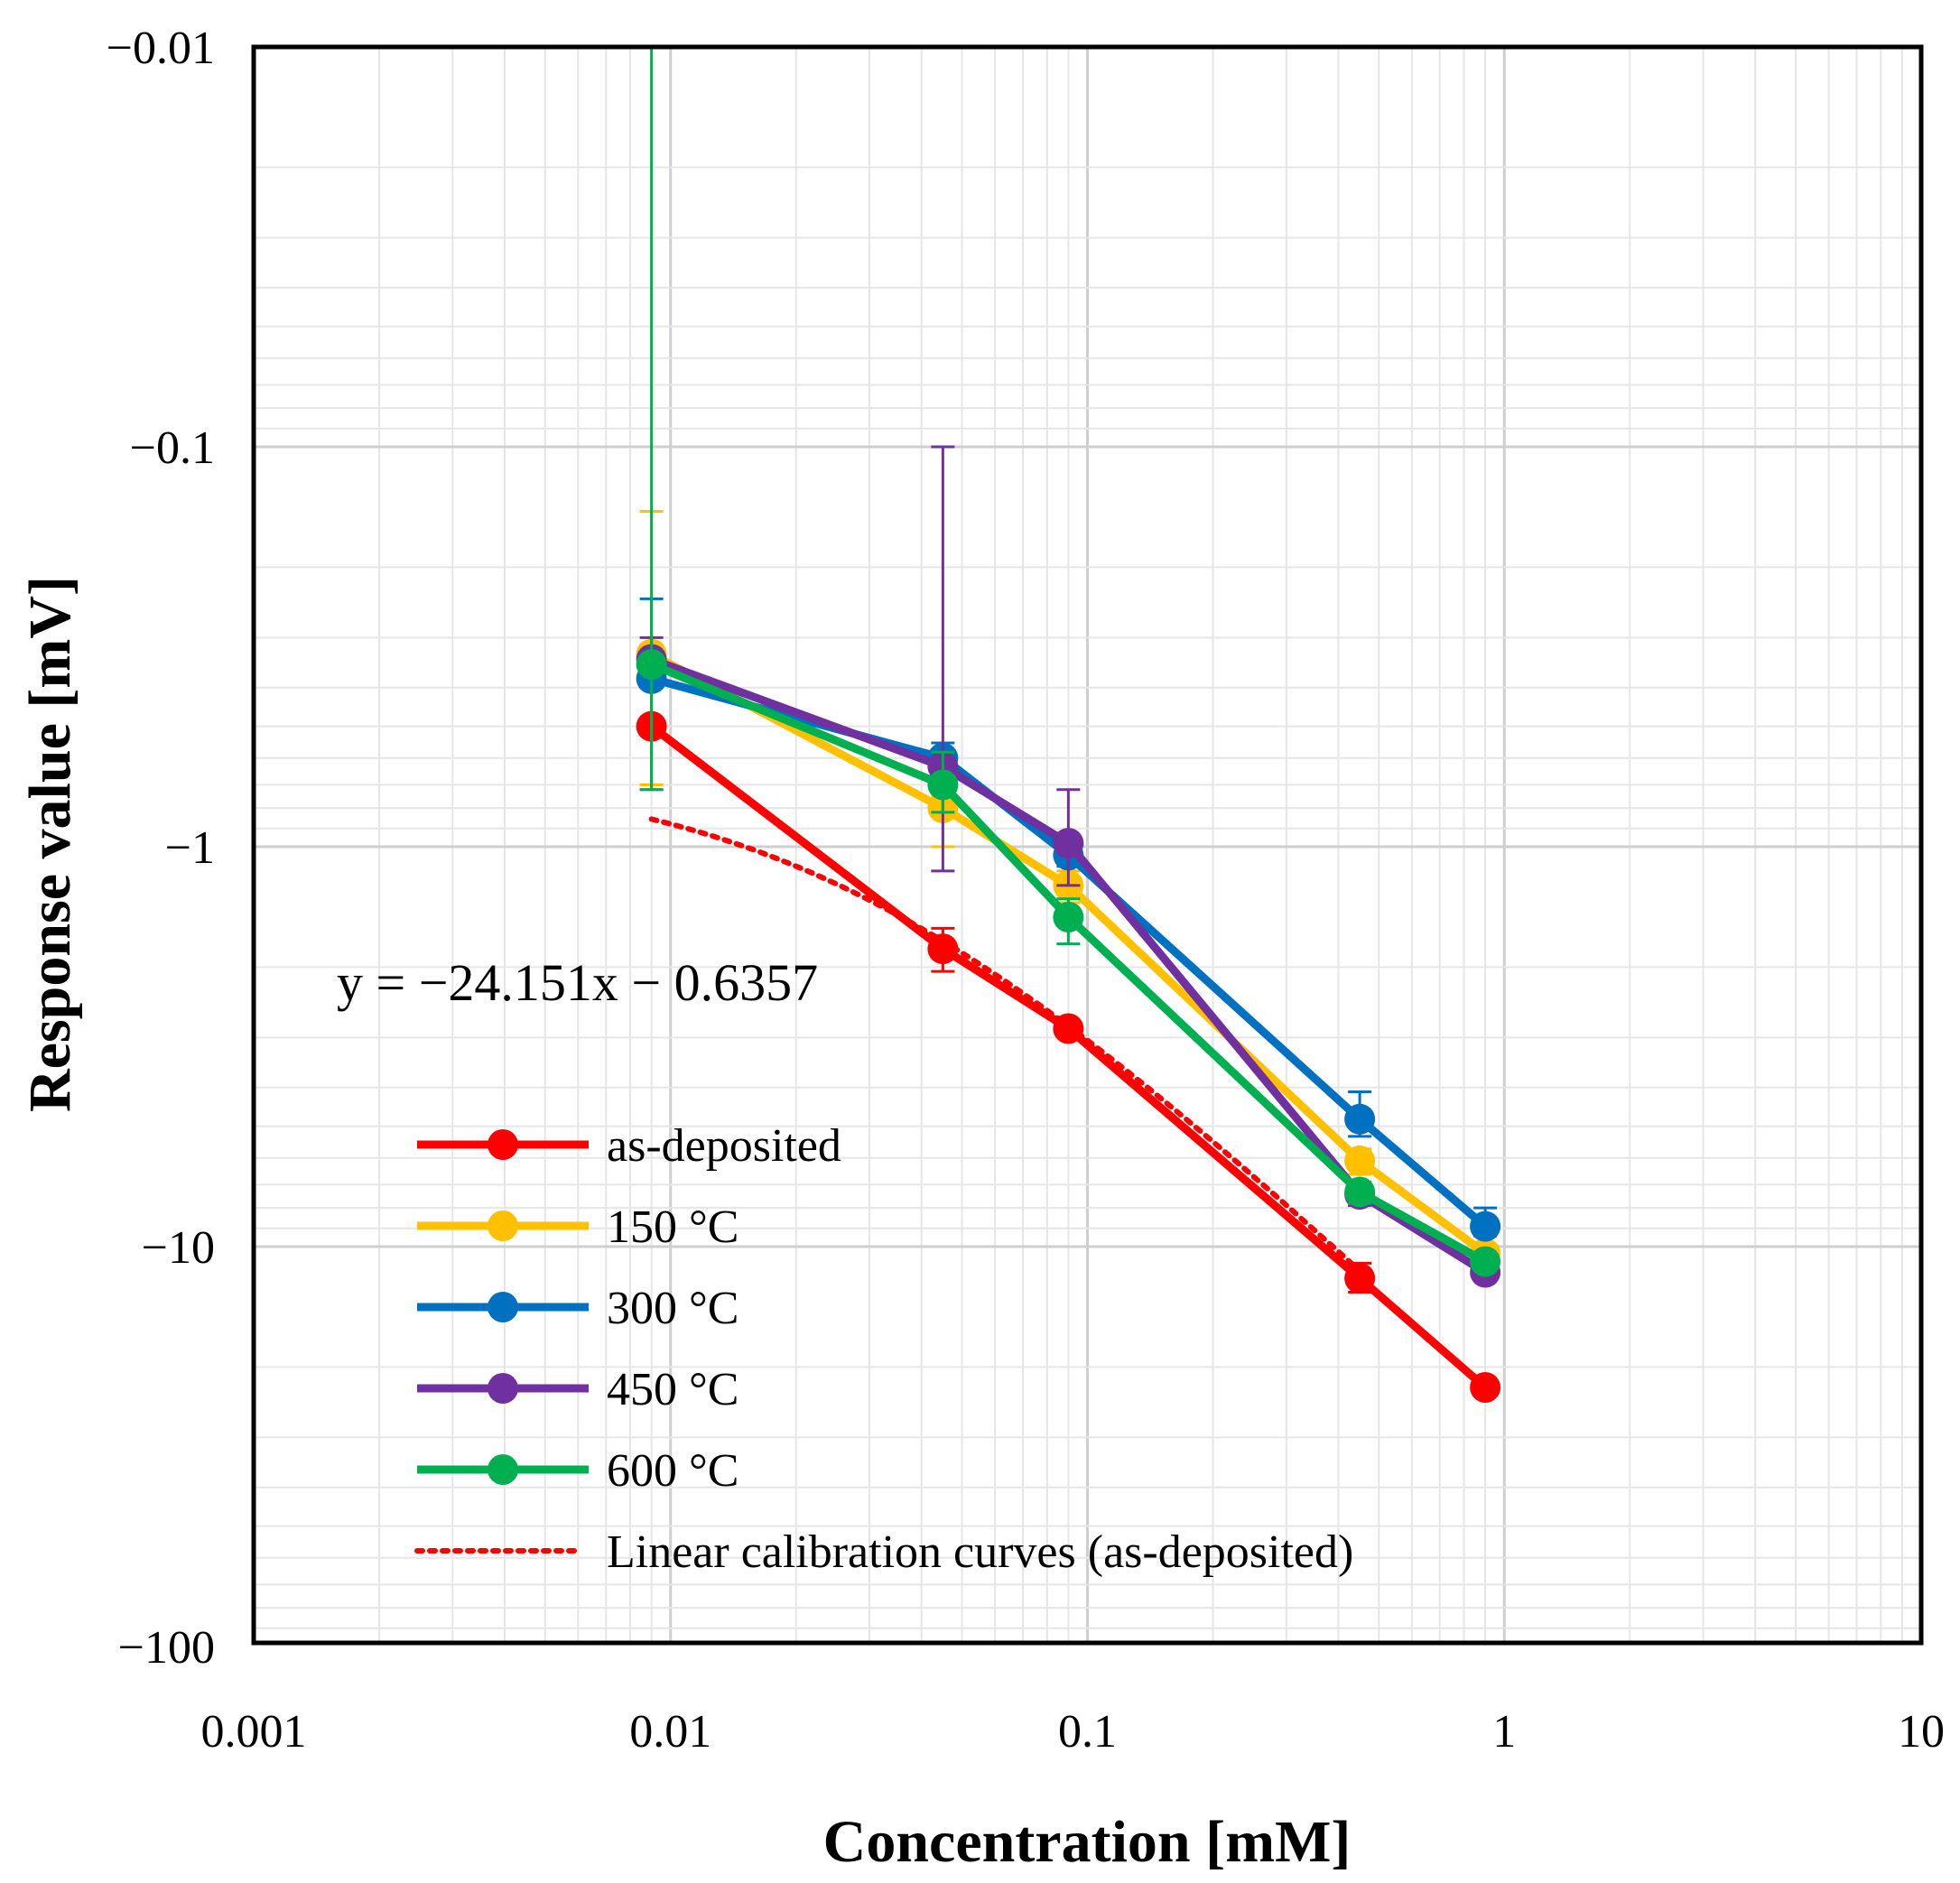  What do you see at coordinates (724, 1146) in the screenshot?
I see `legend-label: as-deposited` at bounding box center [724, 1146].